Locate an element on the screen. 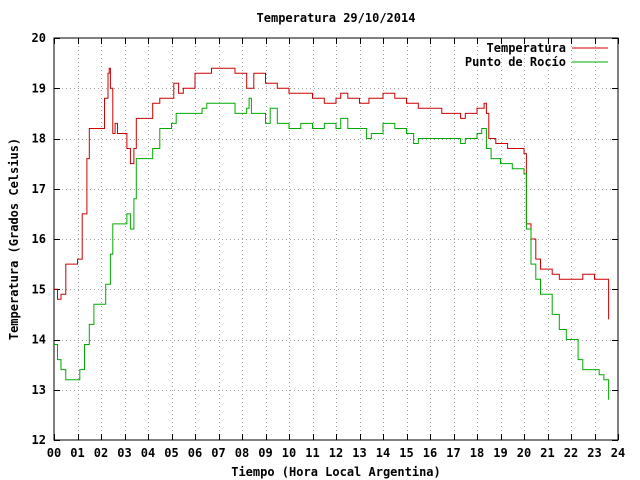  x-tick-label: 22 is located at coordinates (571, 453).